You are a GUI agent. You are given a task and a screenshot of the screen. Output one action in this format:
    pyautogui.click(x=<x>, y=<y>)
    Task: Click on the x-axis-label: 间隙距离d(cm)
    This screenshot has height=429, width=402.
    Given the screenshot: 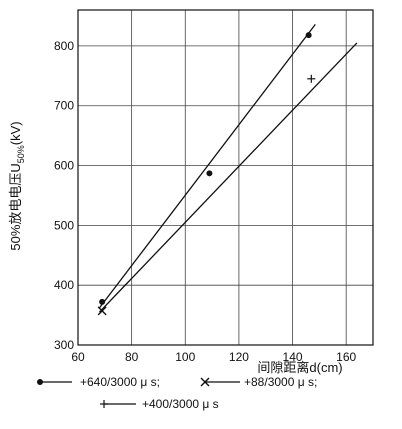 What is the action you would take?
    pyautogui.click(x=299, y=367)
    